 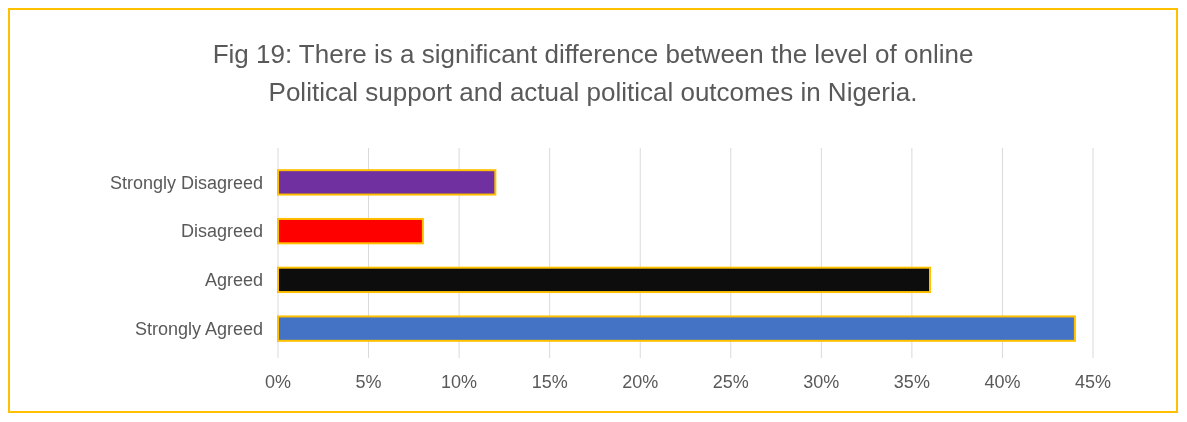 I want to click on x-tick-label: 15%, so click(x=549, y=382).